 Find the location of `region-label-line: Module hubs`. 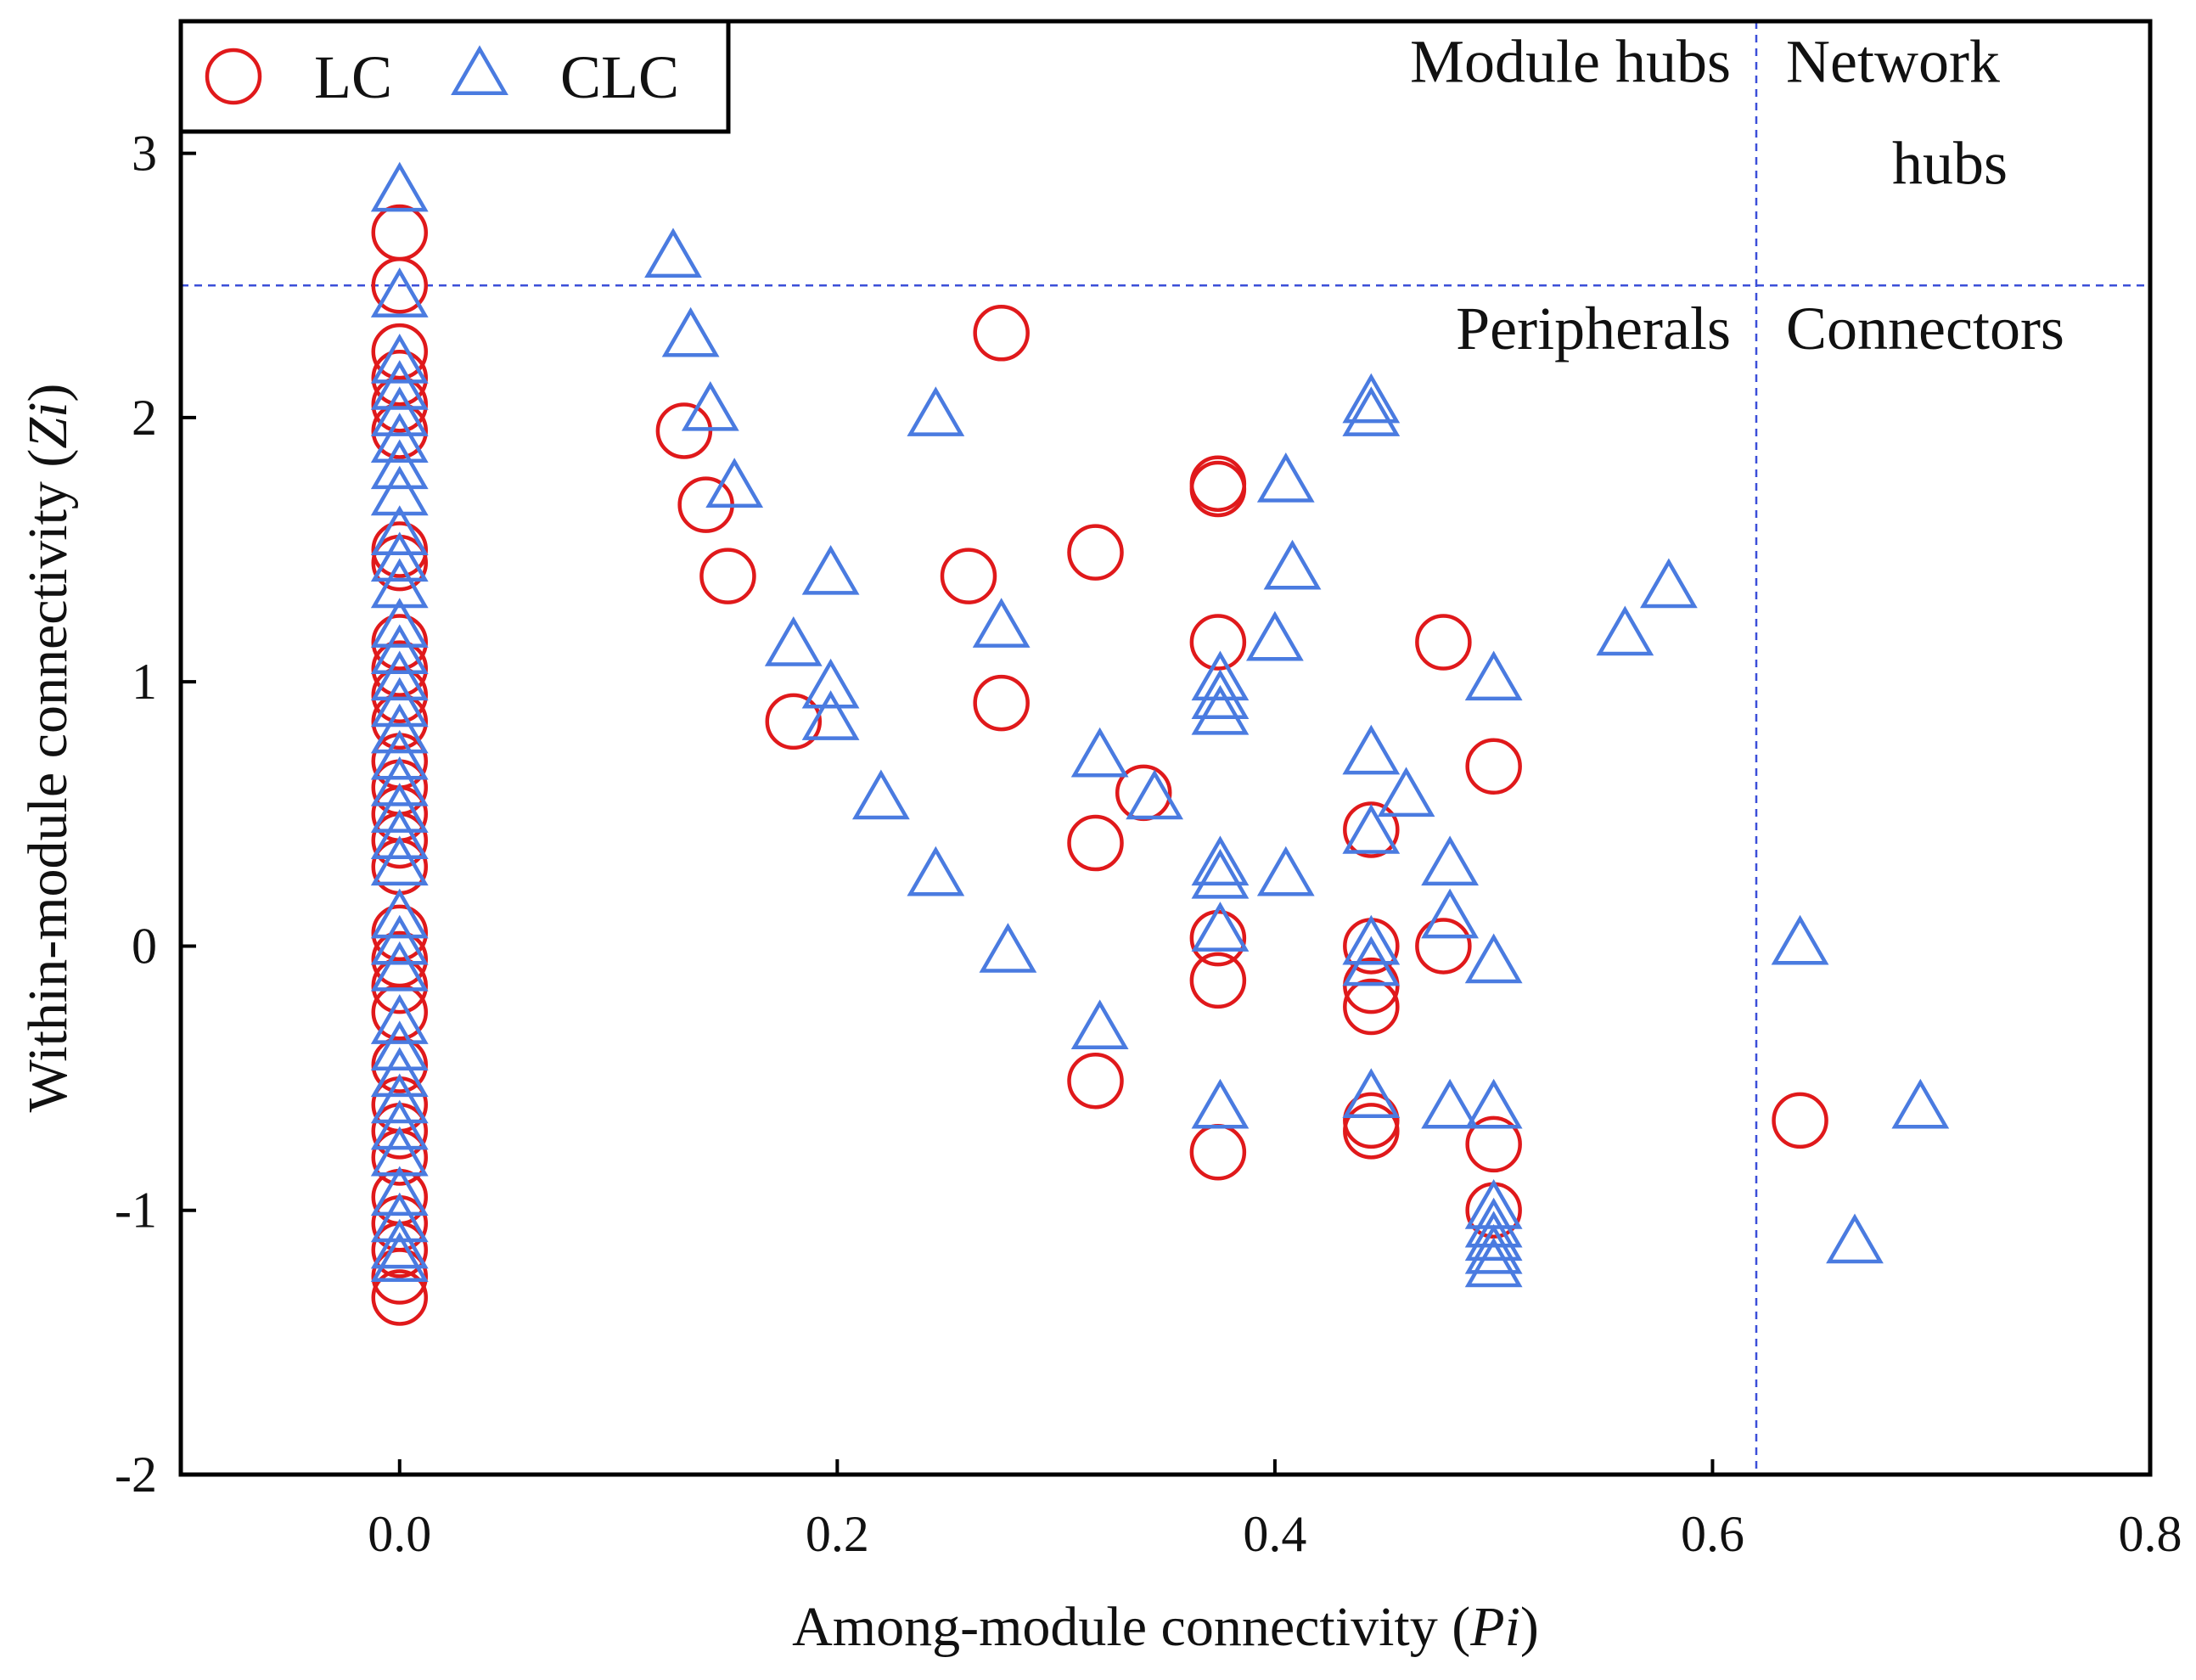

region-label-line: Module hubs is located at coordinates (1570, 62).